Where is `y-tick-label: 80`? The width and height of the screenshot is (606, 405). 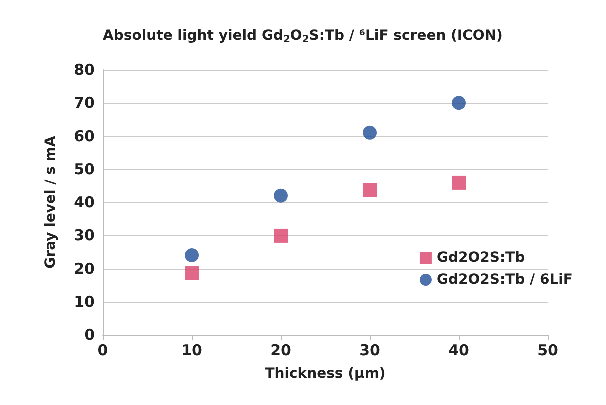
y-tick-label: 80 is located at coordinates (84, 70).